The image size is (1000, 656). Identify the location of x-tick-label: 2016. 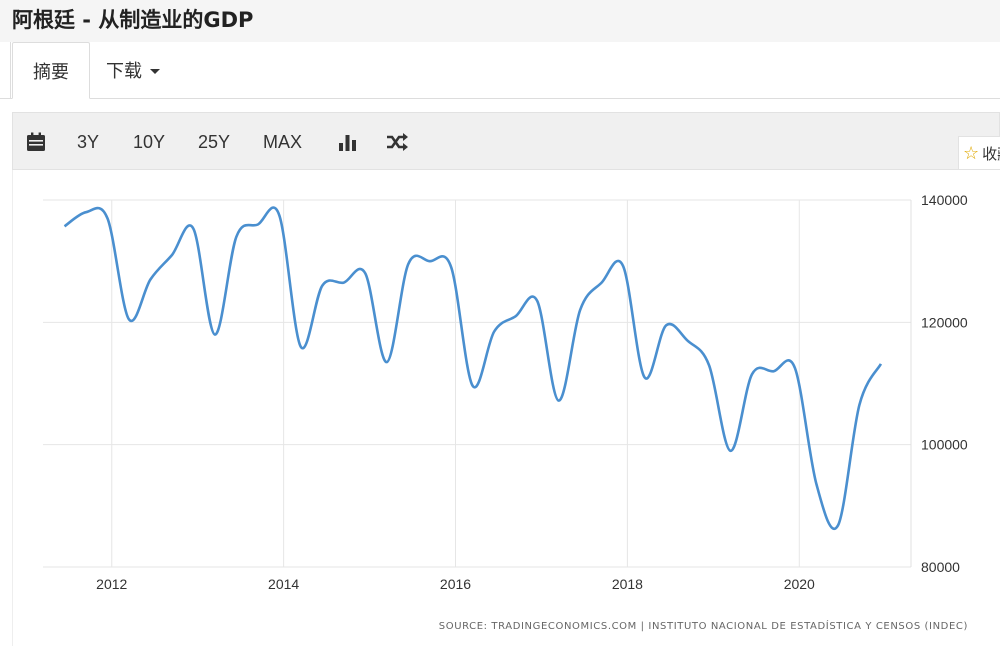
(455, 584).